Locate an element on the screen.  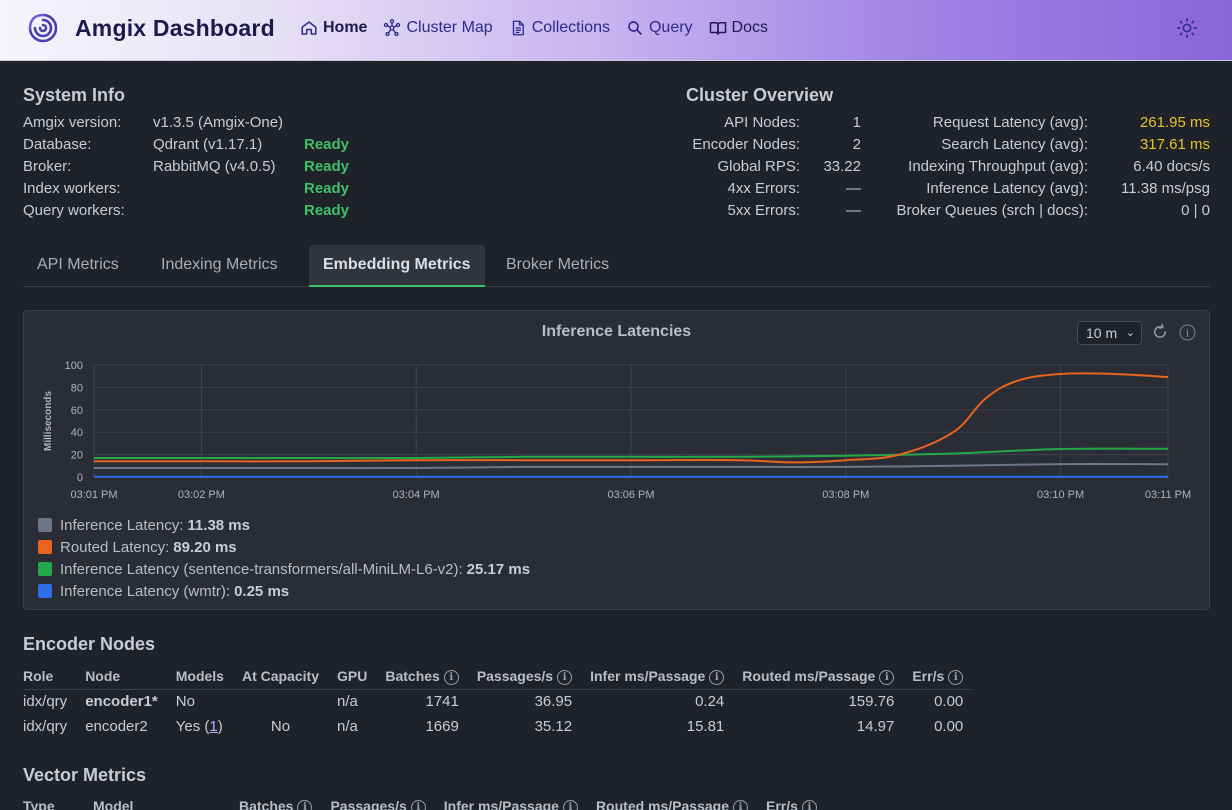
system-info-label: Database: is located at coordinates (57, 144).